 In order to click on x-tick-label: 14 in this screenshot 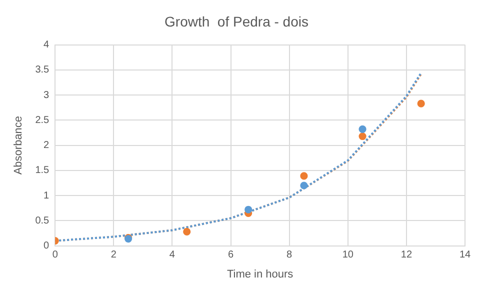, I will do `click(465, 255)`.